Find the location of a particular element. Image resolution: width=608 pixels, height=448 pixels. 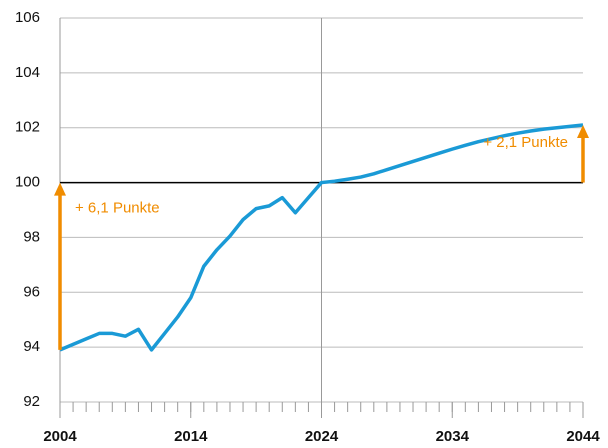

y-tick-label: 98 is located at coordinates (31, 236).